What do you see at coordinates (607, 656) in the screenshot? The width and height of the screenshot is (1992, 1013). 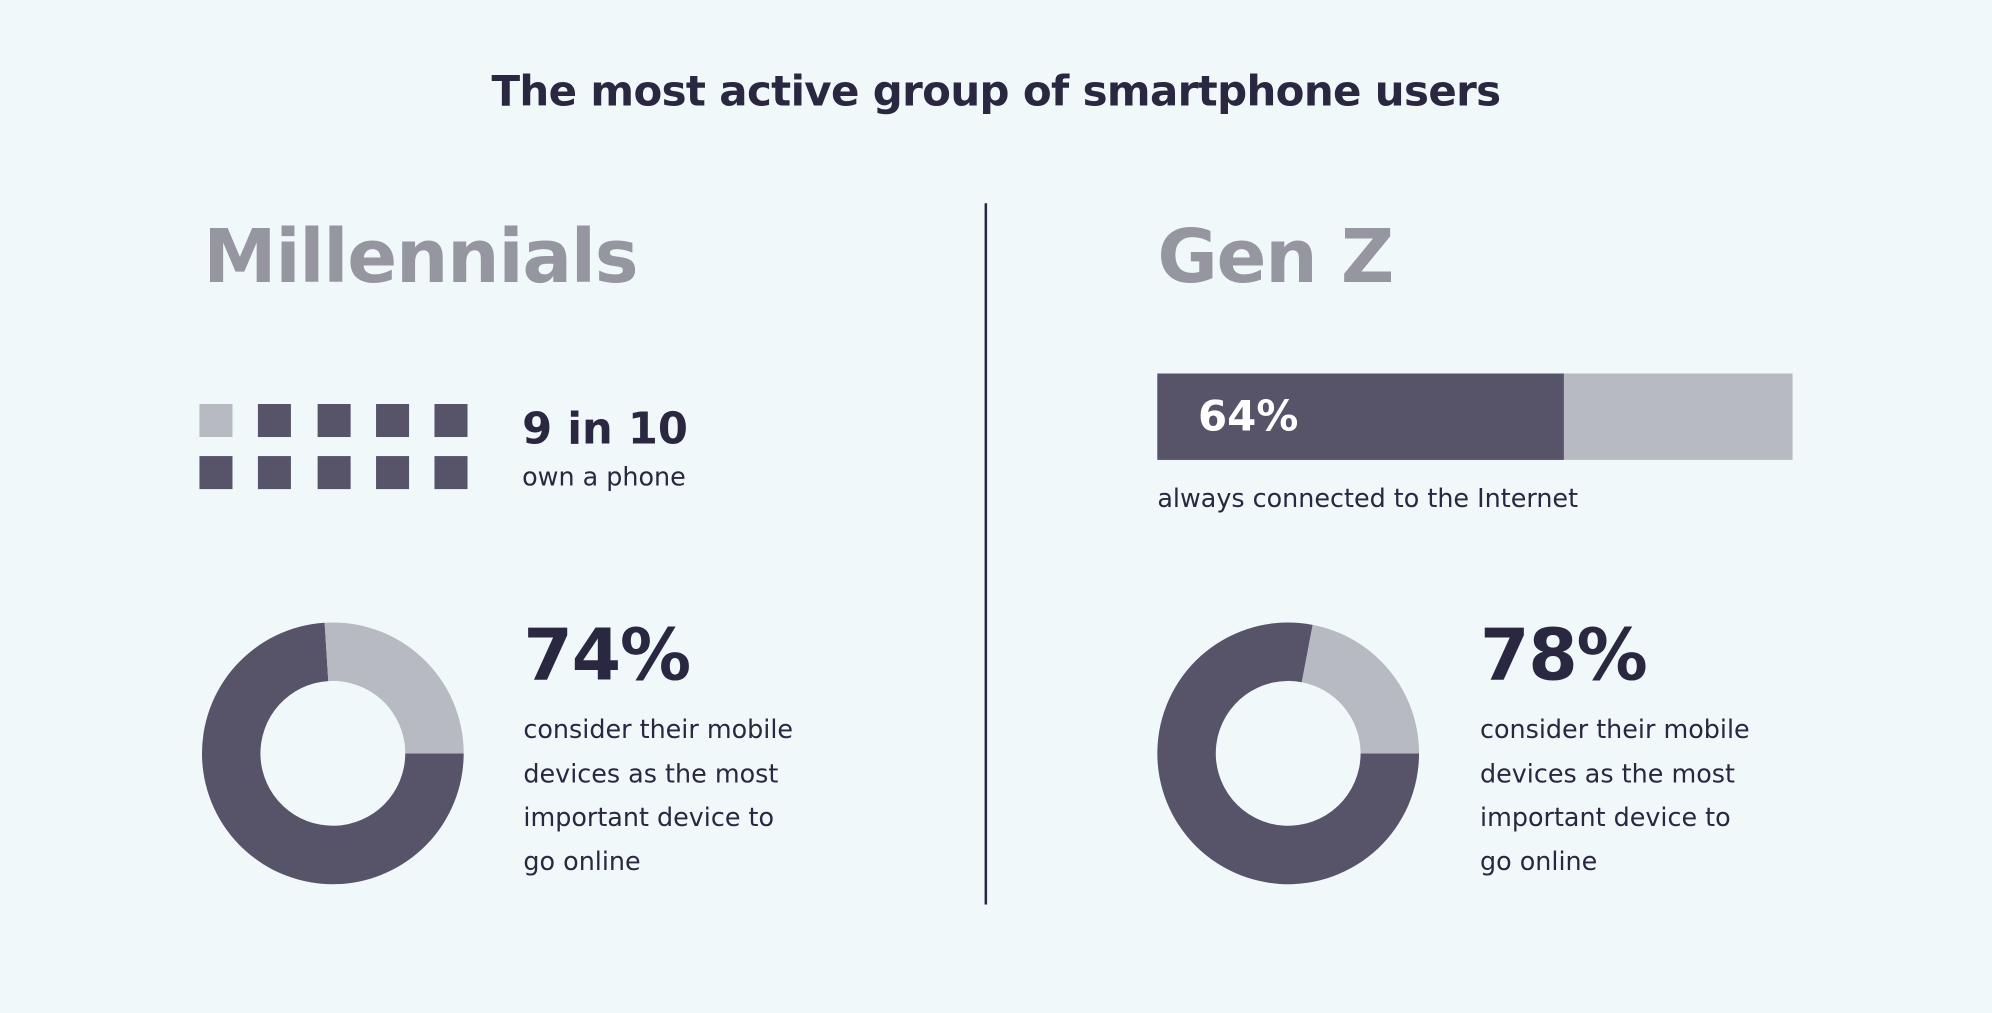 I see `millennials-donut-value: 74%` at bounding box center [607, 656].